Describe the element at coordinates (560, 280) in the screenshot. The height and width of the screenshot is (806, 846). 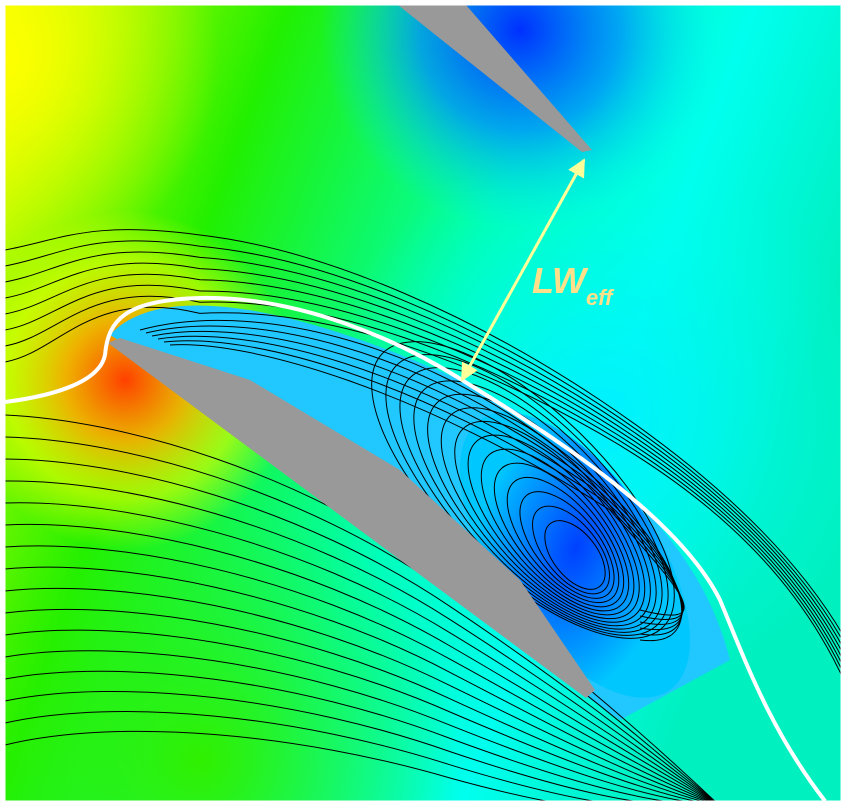
I see `label-main: LW` at that location.